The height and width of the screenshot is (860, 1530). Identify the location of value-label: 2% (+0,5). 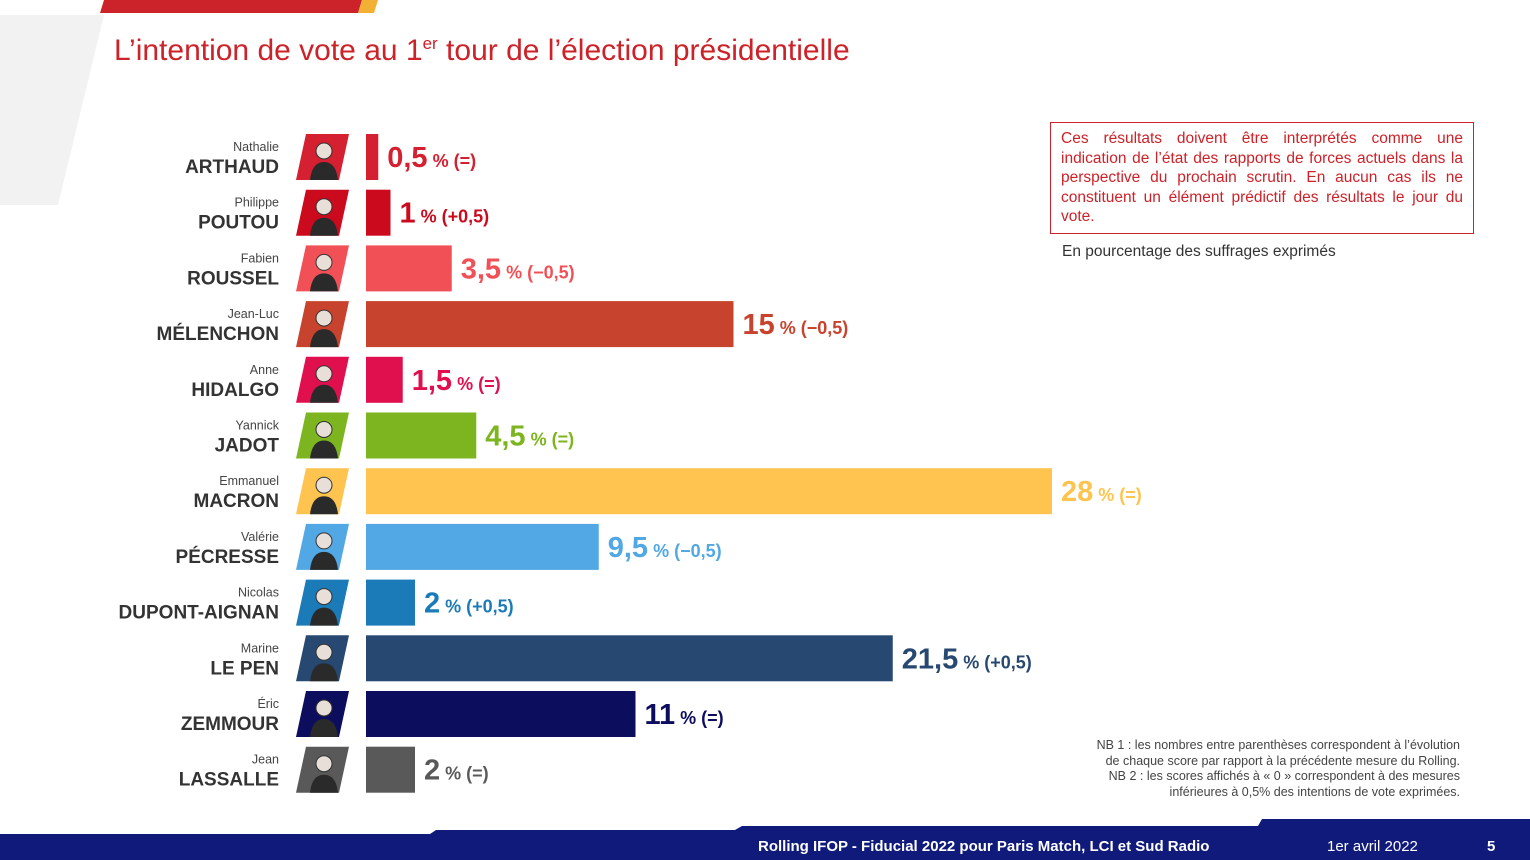
(469, 604).